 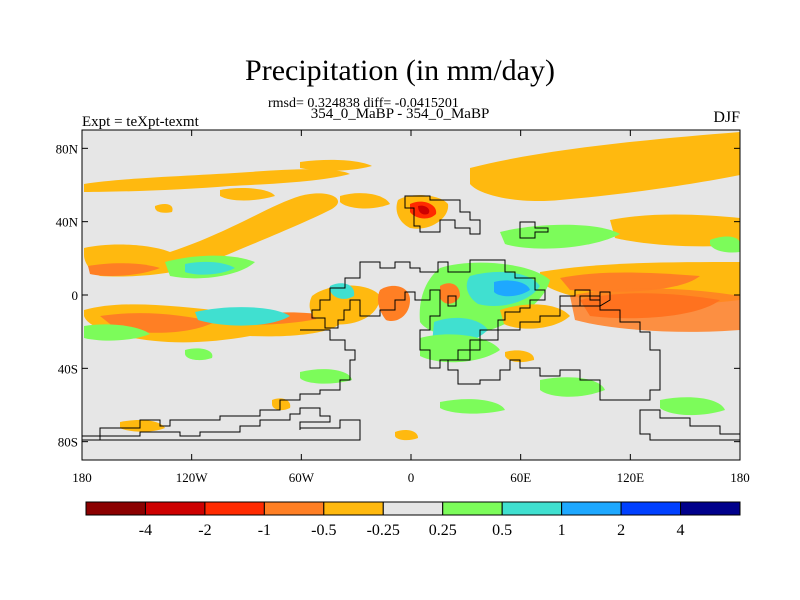 What do you see at coordinates (67, 148) in the screenshot?
I see `y-tick-label: 80N` at bounding box center [67, 148].